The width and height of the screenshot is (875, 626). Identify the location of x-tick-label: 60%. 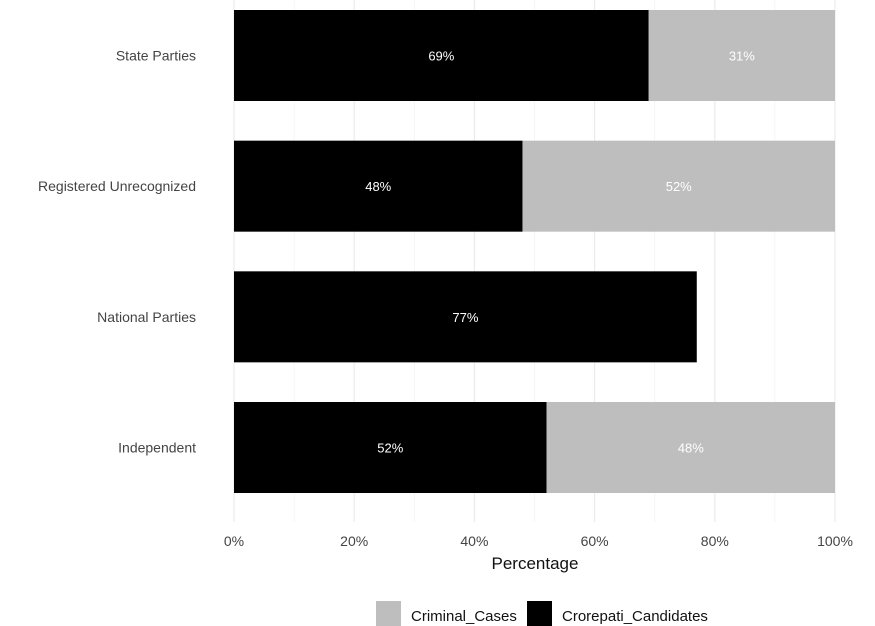
(595, 541).